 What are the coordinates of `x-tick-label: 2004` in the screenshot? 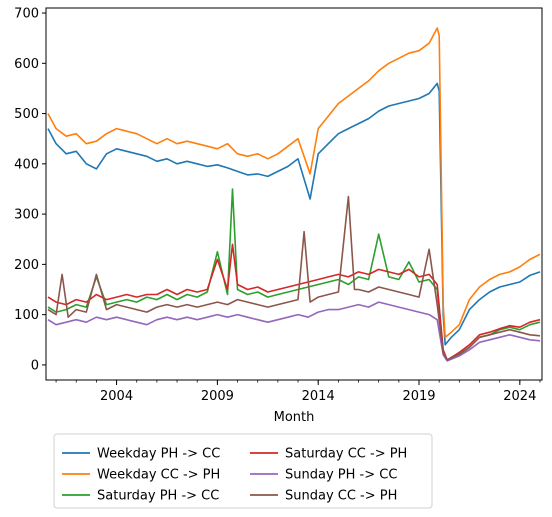 It's located at (116, 396).